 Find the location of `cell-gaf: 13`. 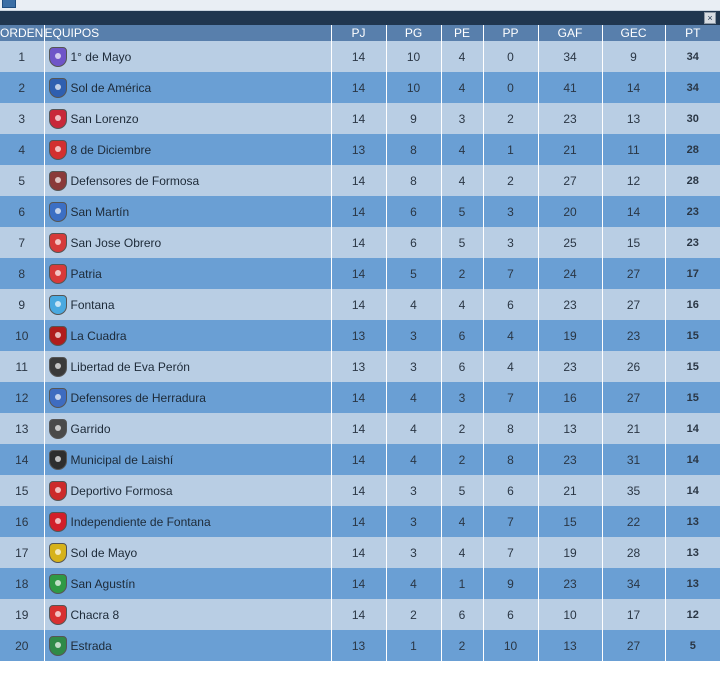

cell-gaf: 13 is located at coordinates (569, 428).